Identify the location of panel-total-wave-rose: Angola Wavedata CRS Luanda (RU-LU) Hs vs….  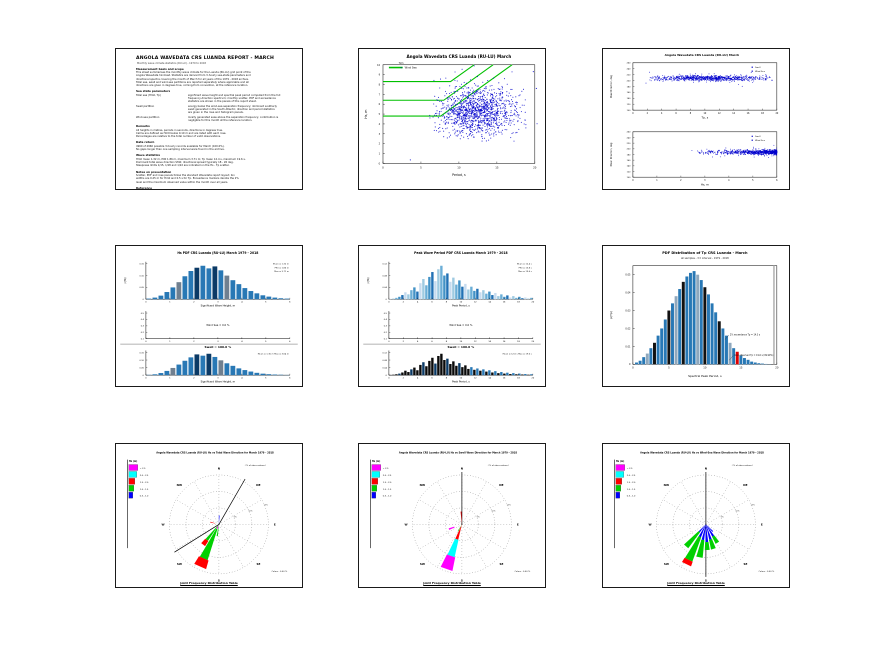
(209, 515).